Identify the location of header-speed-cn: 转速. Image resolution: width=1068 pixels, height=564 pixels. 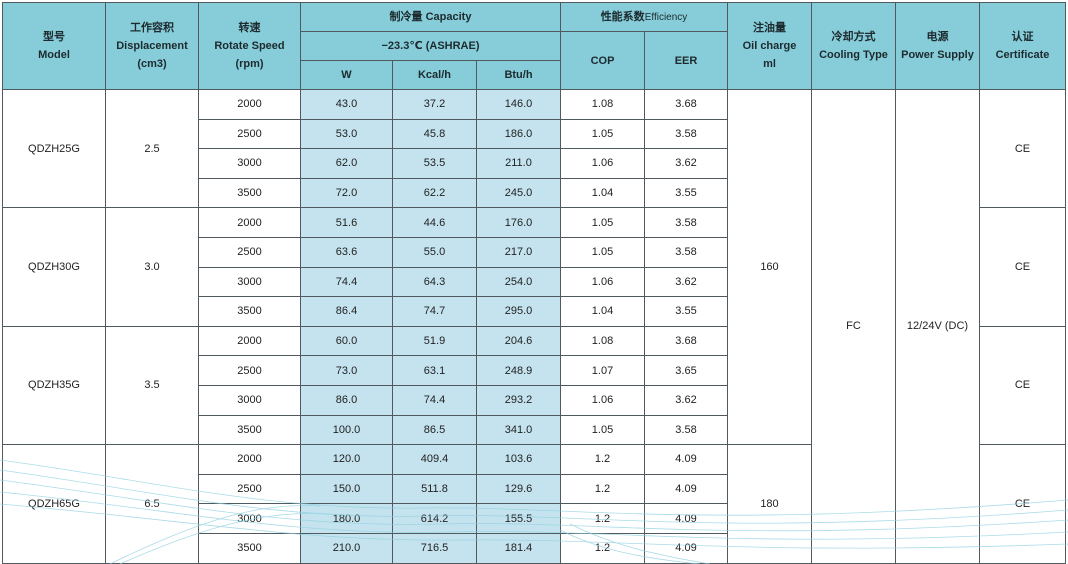
(249, 28).